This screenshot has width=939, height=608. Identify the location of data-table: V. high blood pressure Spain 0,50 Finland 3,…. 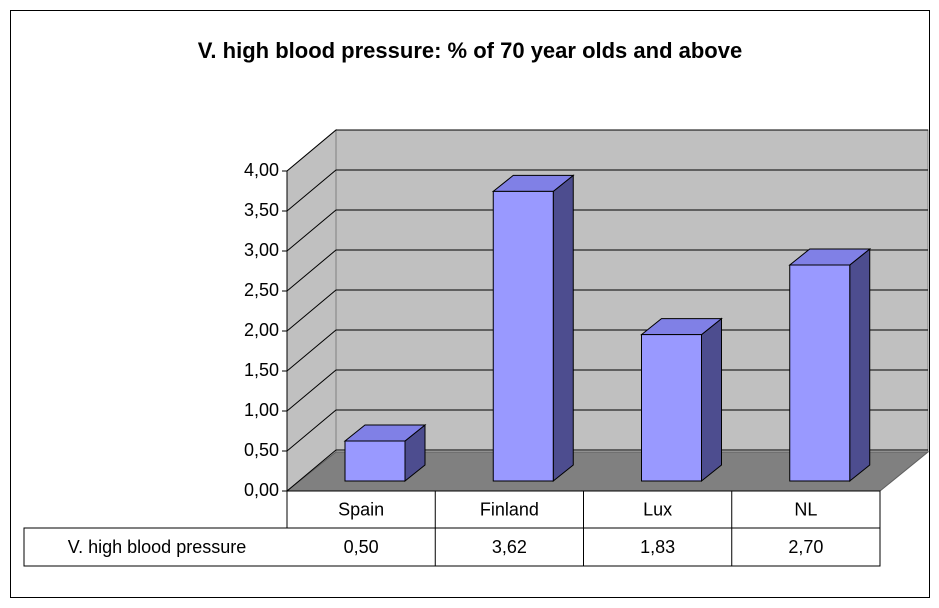
(452, 528).